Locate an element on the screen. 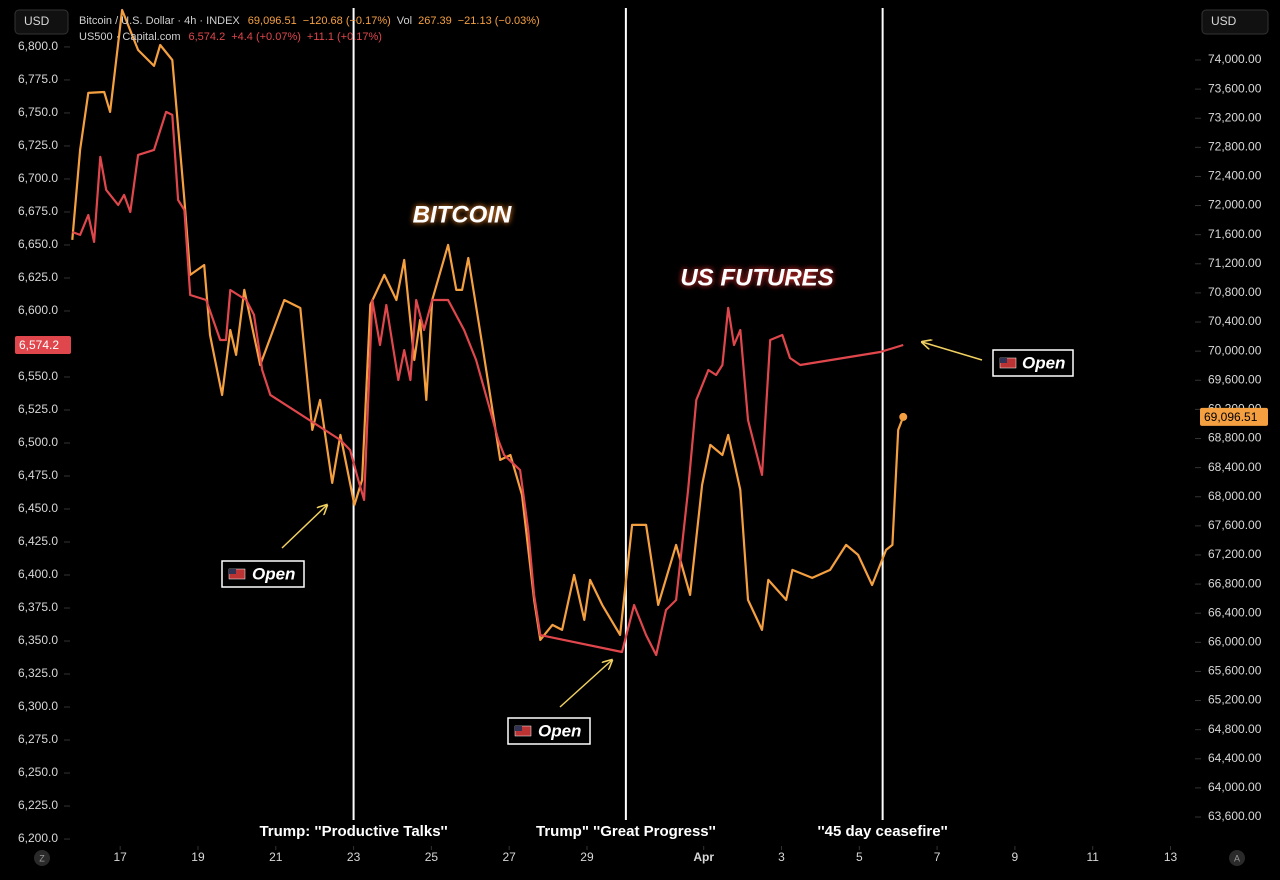 Image resolution: width=1280 pixels, height=880 pixels. box is located at coordinates (549, 731).